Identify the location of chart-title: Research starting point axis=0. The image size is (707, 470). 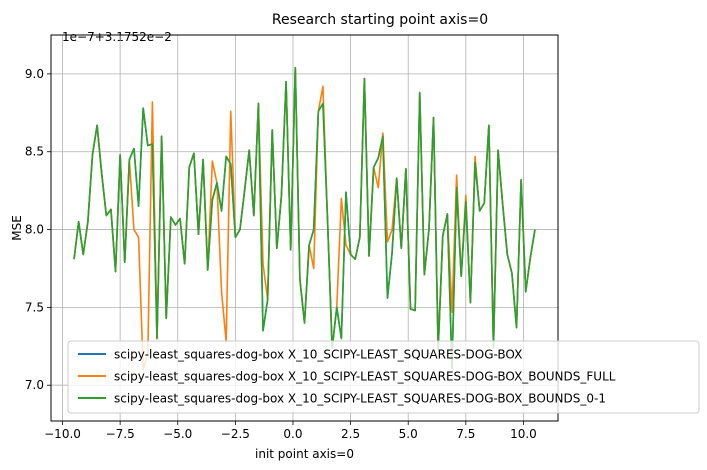
(380, 20).